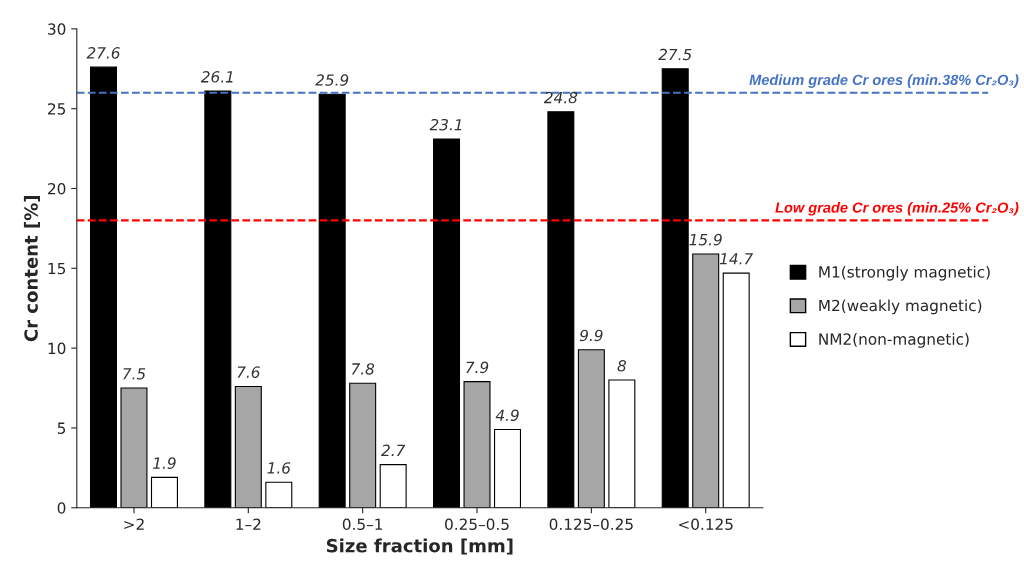 The width and height of the screenshot is (1024, 577). What do you see at coordinates (363, 369) in the screenshot?
I see `data-label: 7.8` at bounding box center [363, 369].